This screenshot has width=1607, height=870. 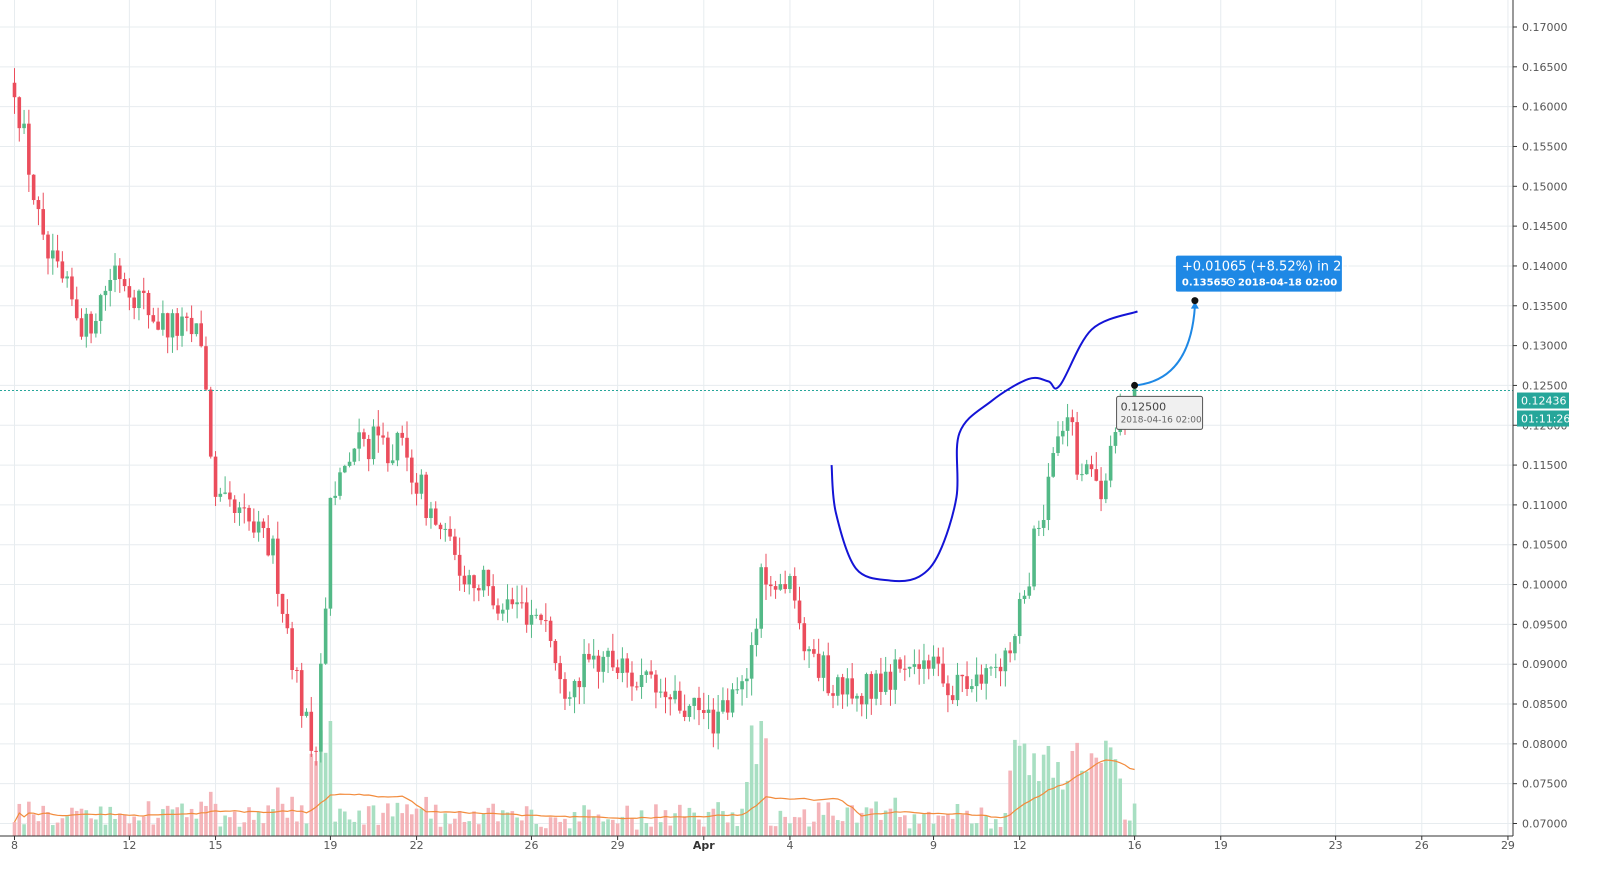 What do you see at coordinates (763, 844) in the screenshot?
I see `time-axis: 8 12 15 19 22 26 29 Apr 4 9 12 16 19 23 26 29` at bounding box center [763, 844].